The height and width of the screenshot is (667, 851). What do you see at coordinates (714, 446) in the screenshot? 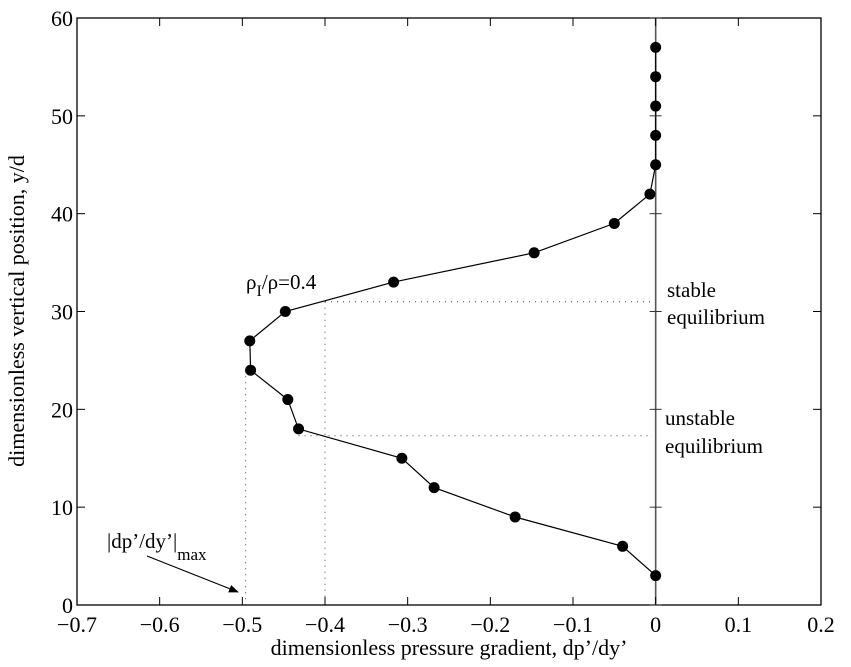
I see `unstable-label-line2: equilibrium` at bounding box center [714, 446].